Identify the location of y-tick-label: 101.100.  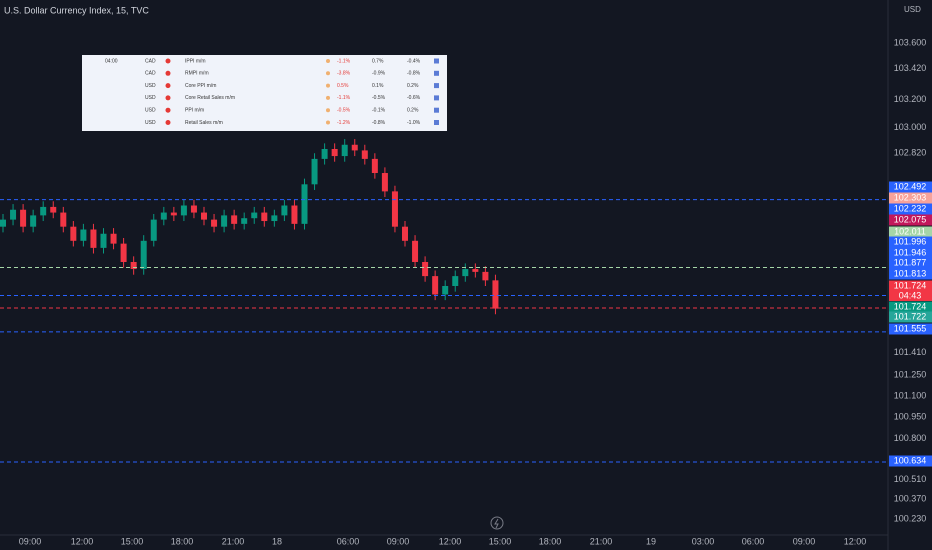
(910, 396).